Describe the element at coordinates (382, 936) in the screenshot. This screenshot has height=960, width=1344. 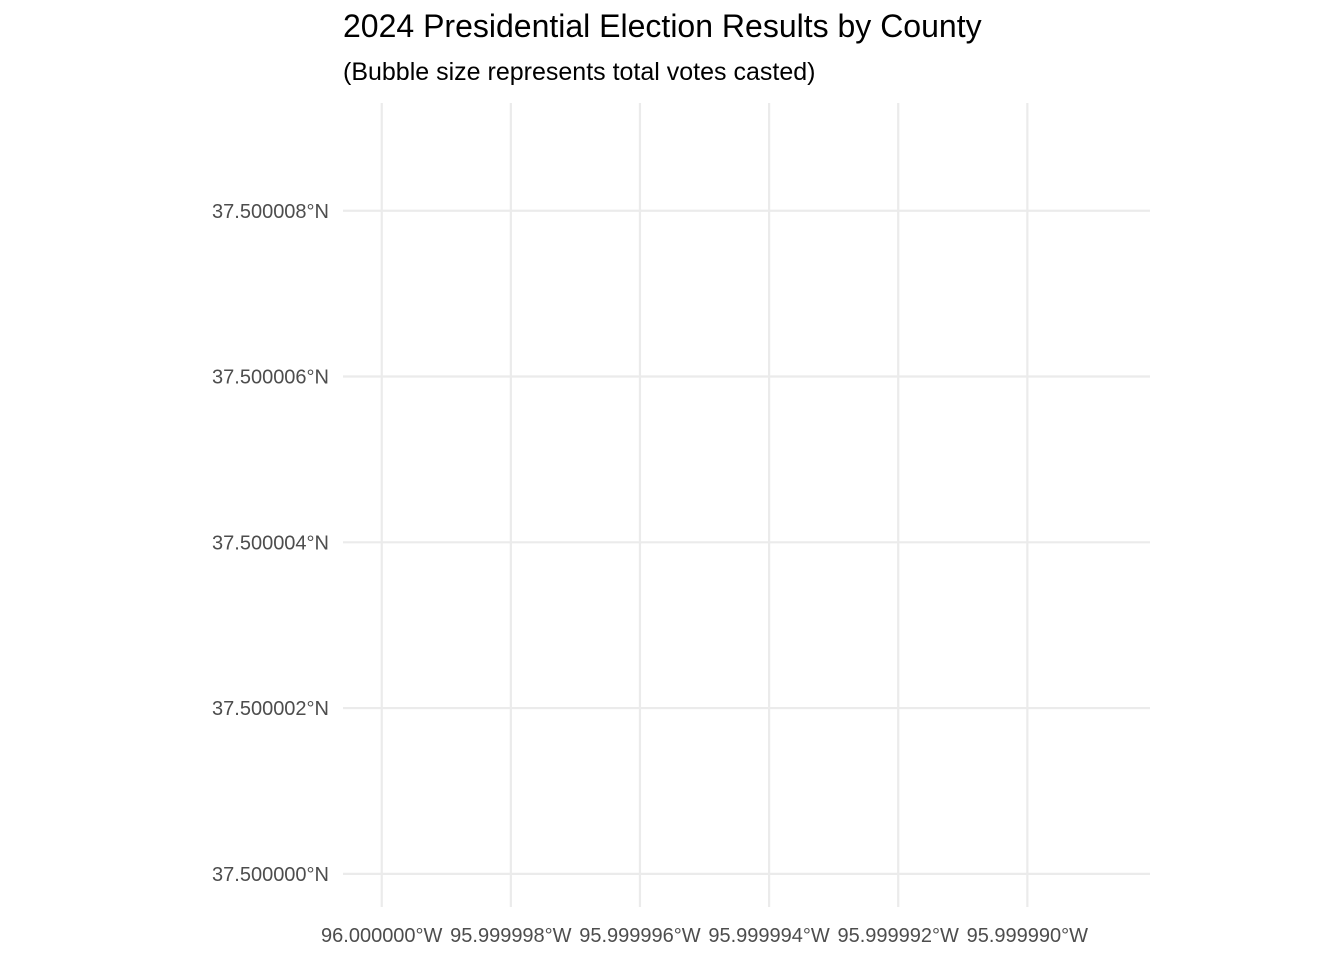
I see `x-tick-label-0: 96.000000°W` at that location.